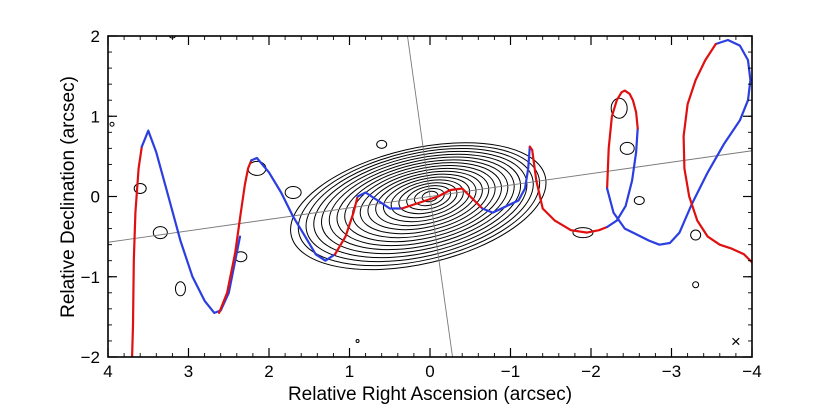  I want to click on x-tick-label: 3, so click(188, 371).